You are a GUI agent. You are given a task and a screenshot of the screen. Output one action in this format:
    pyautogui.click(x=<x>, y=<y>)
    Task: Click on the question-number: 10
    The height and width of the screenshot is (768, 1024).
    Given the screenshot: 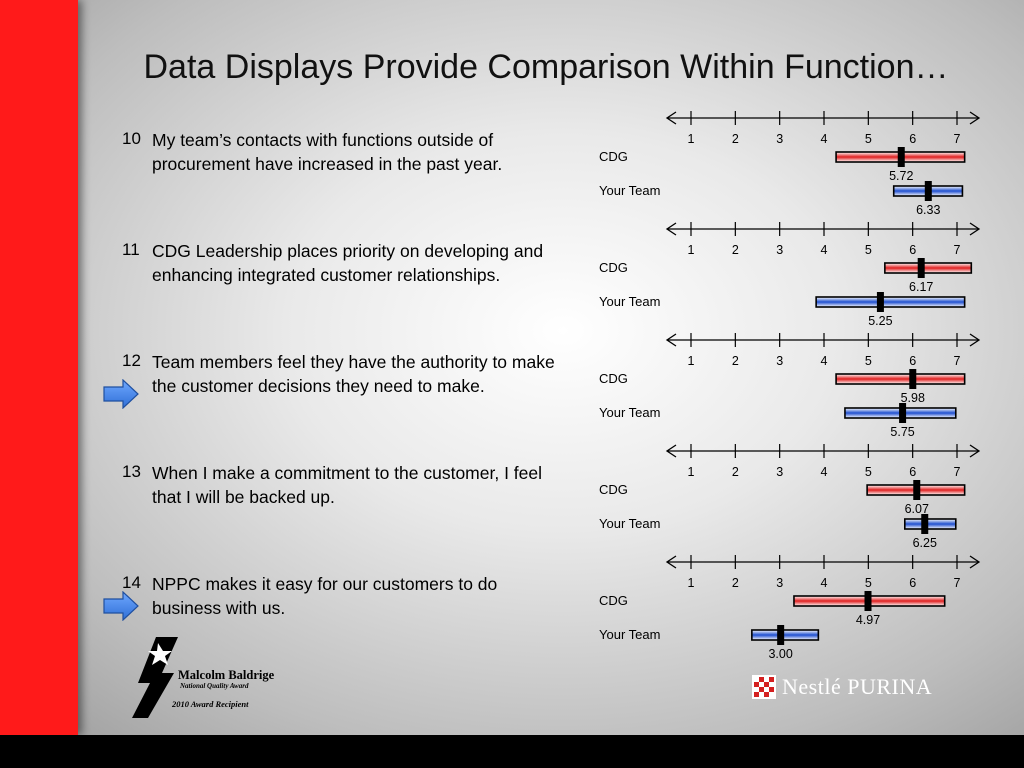 What is the action you would take?
    pyautogui.click(x=131, y=138)
    